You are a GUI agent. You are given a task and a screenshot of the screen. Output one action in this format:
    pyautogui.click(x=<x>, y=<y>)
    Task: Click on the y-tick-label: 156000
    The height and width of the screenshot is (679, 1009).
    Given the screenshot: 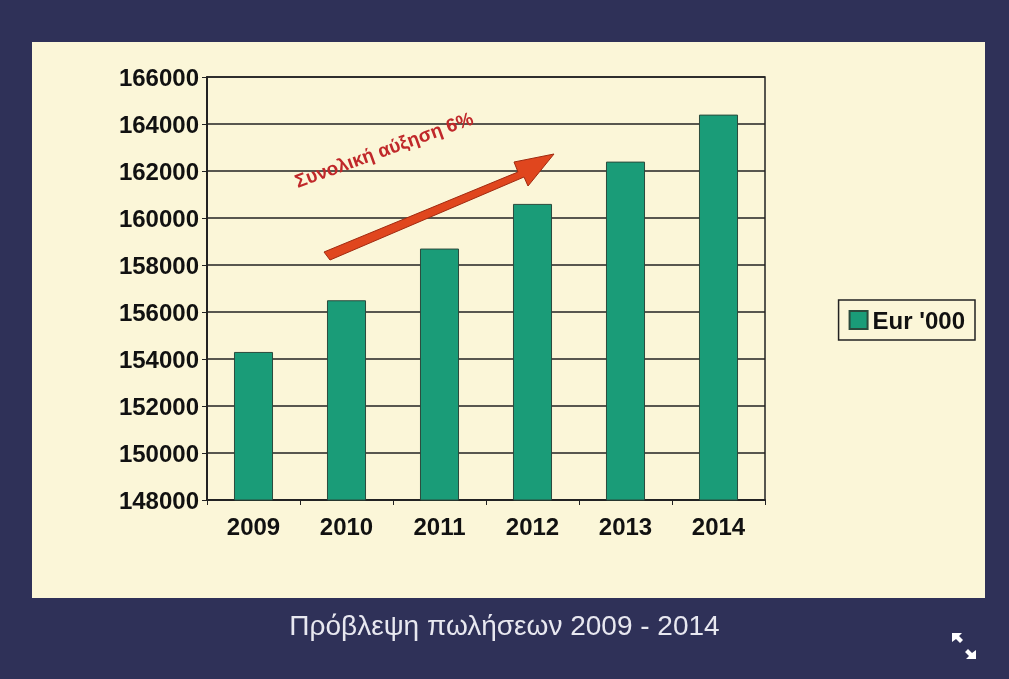 What is the action you would take?
    pyautogui.click(x=158, y=312)
    